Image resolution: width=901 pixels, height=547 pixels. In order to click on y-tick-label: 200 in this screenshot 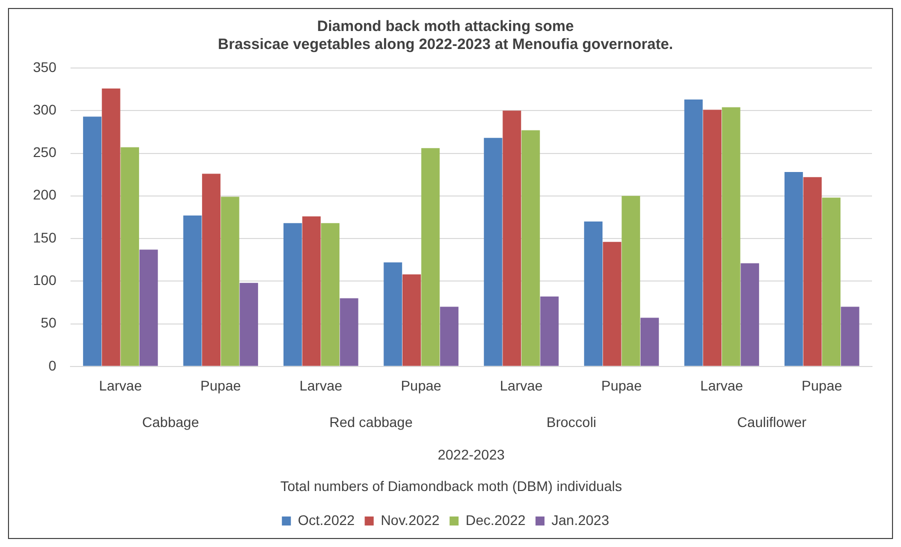, I will do `click(45, 194)`.